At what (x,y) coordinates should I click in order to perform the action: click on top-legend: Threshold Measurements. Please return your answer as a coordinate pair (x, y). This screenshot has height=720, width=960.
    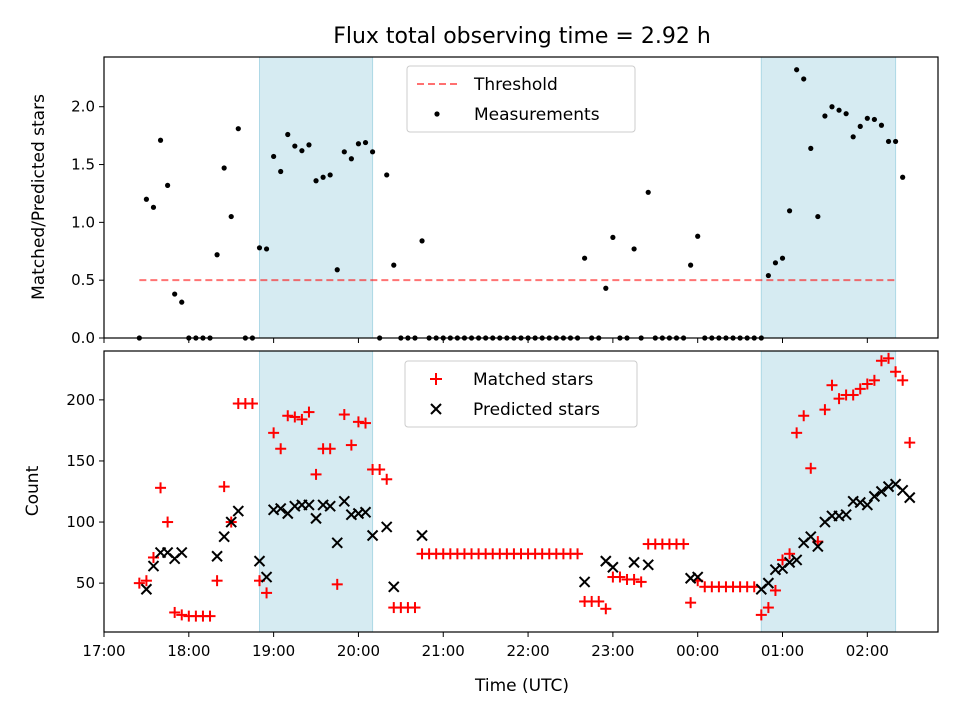
    Looking at the image, I should click on (521, 99).